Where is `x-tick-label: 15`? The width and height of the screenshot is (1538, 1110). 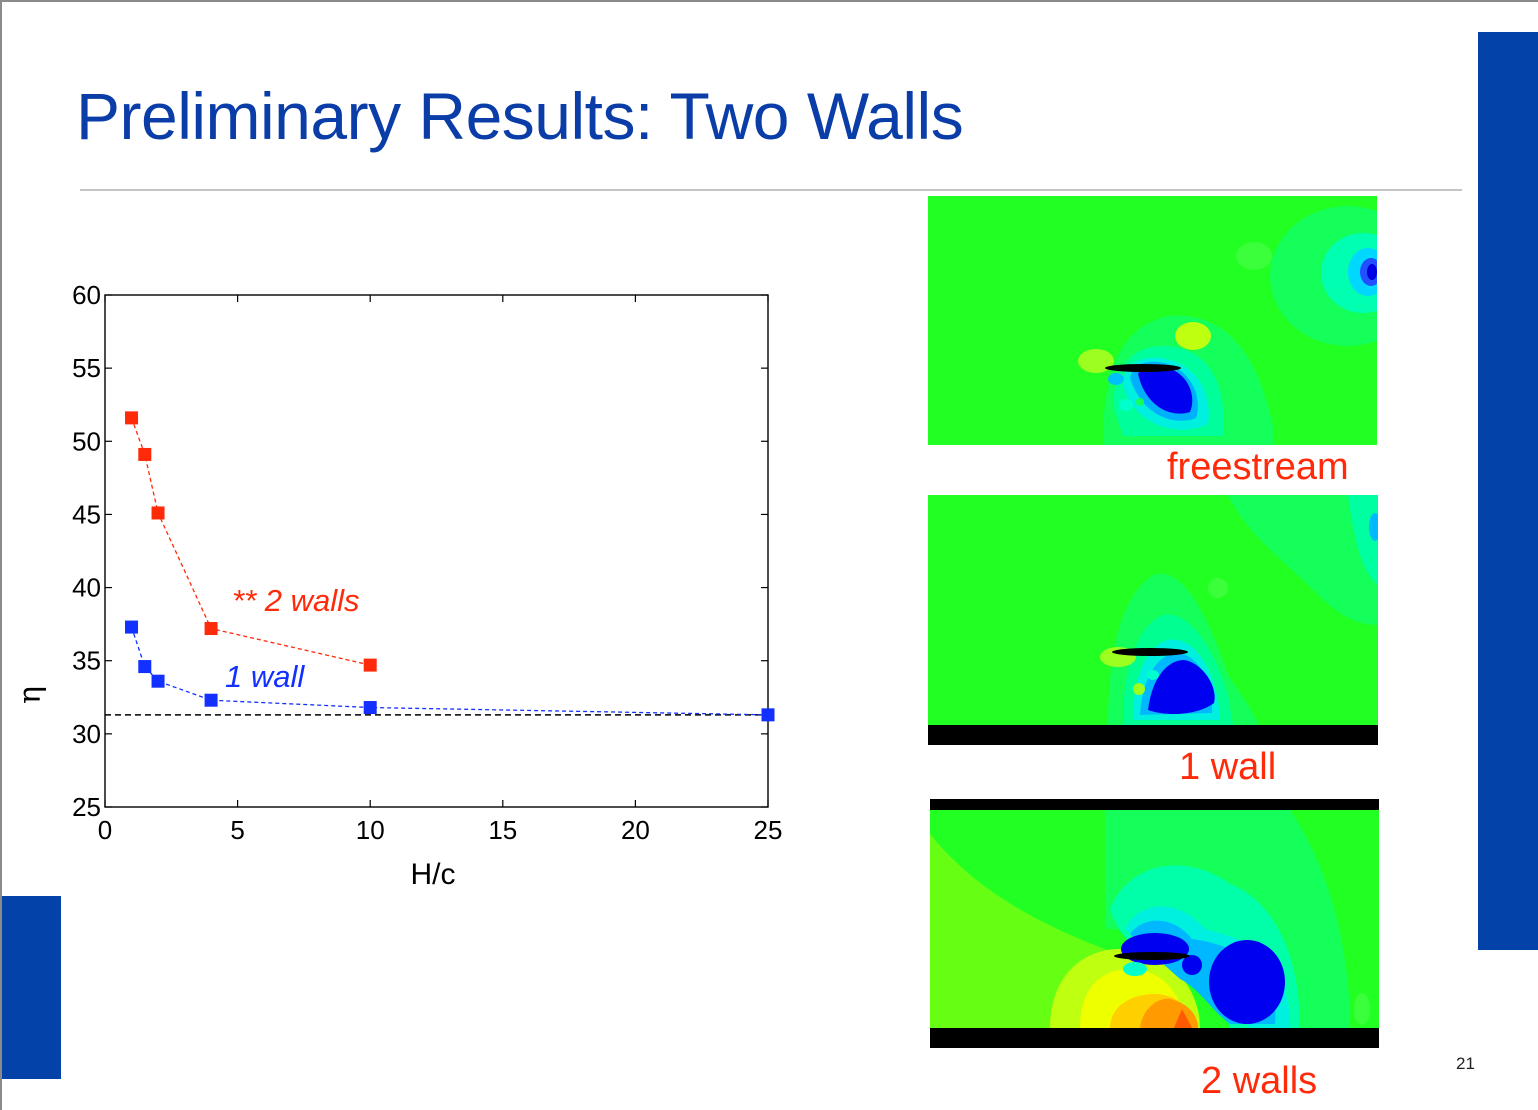
x-tick-label: 15 is located at coordinates (502, 830).